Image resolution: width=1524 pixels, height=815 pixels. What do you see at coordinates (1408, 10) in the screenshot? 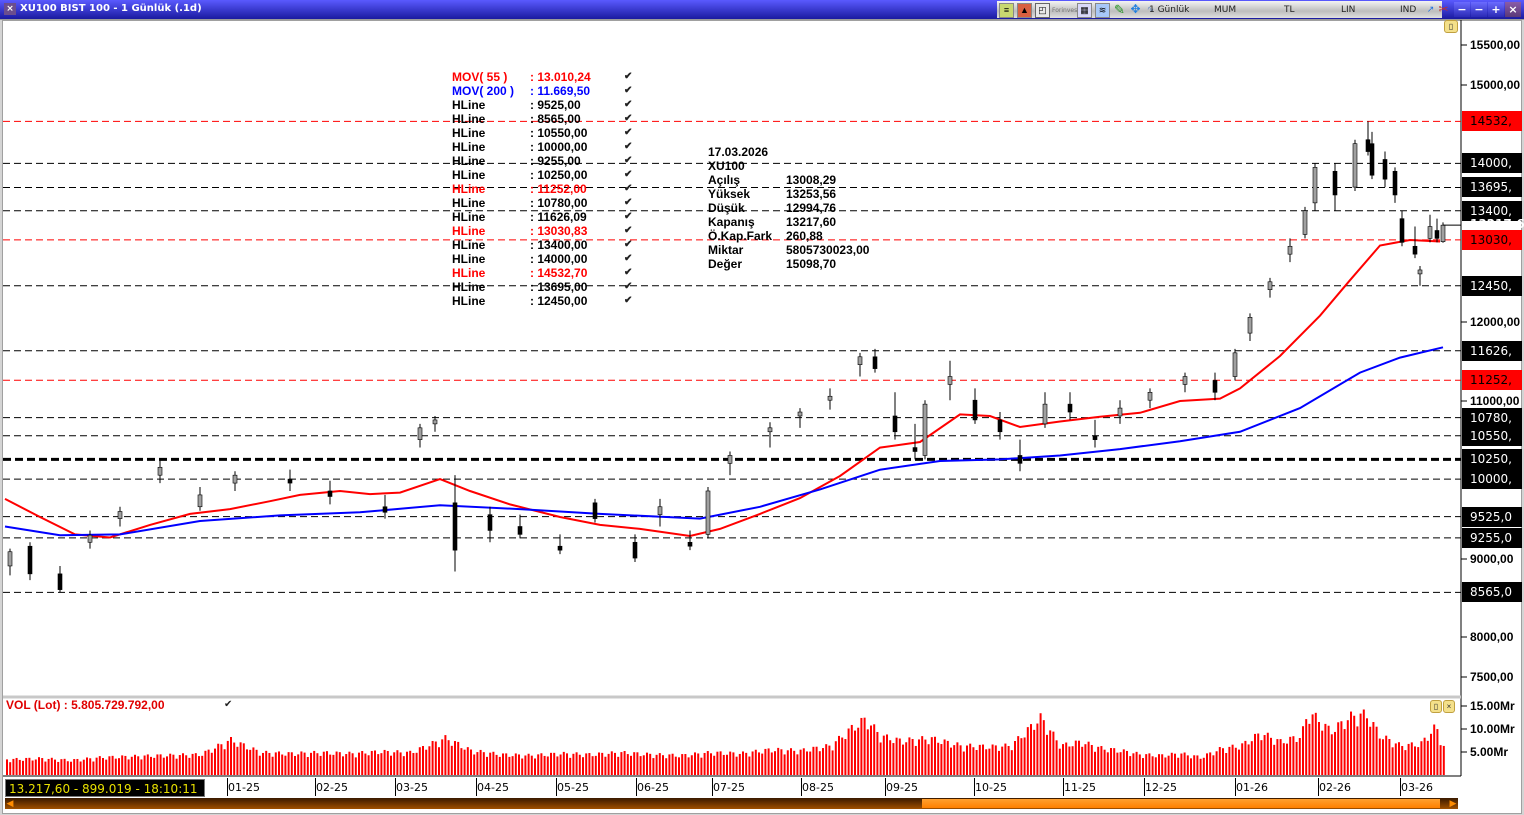
I see `indicator-selector: IND` at bounding box center [1408, 10].